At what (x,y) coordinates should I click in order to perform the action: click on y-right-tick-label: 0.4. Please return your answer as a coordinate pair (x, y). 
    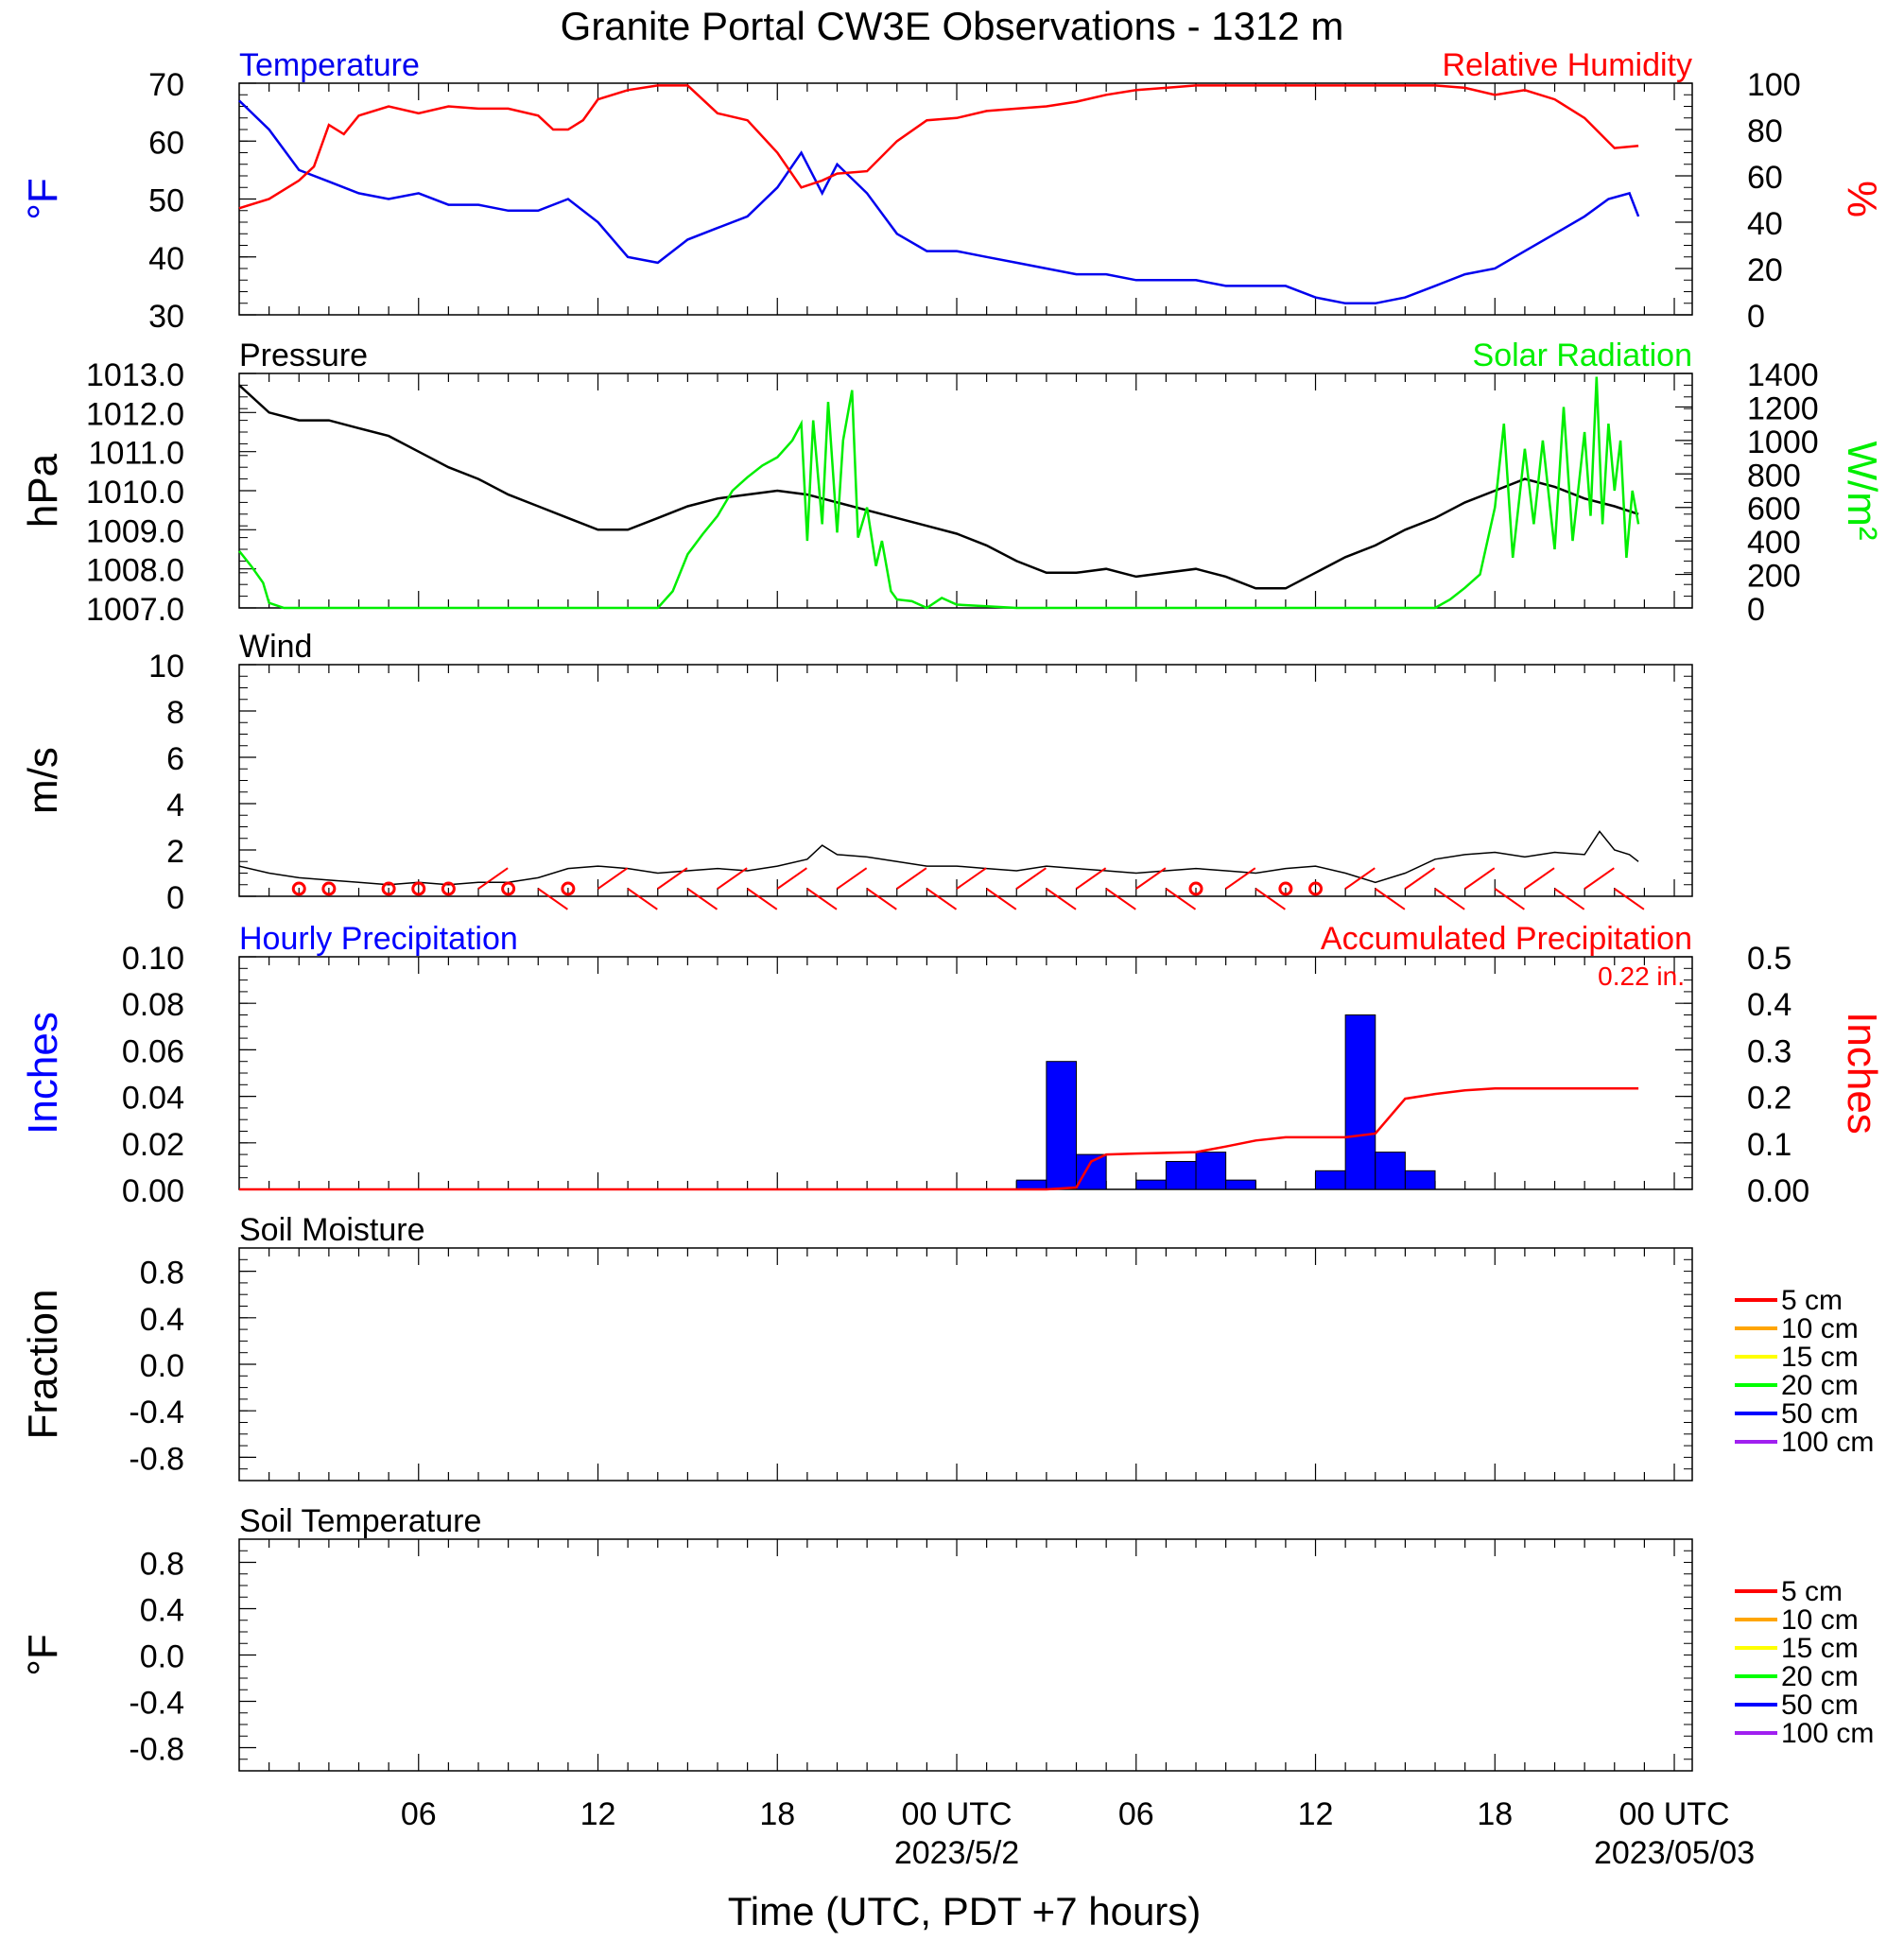
    Looking at the image, I should click on (1769, 1005).